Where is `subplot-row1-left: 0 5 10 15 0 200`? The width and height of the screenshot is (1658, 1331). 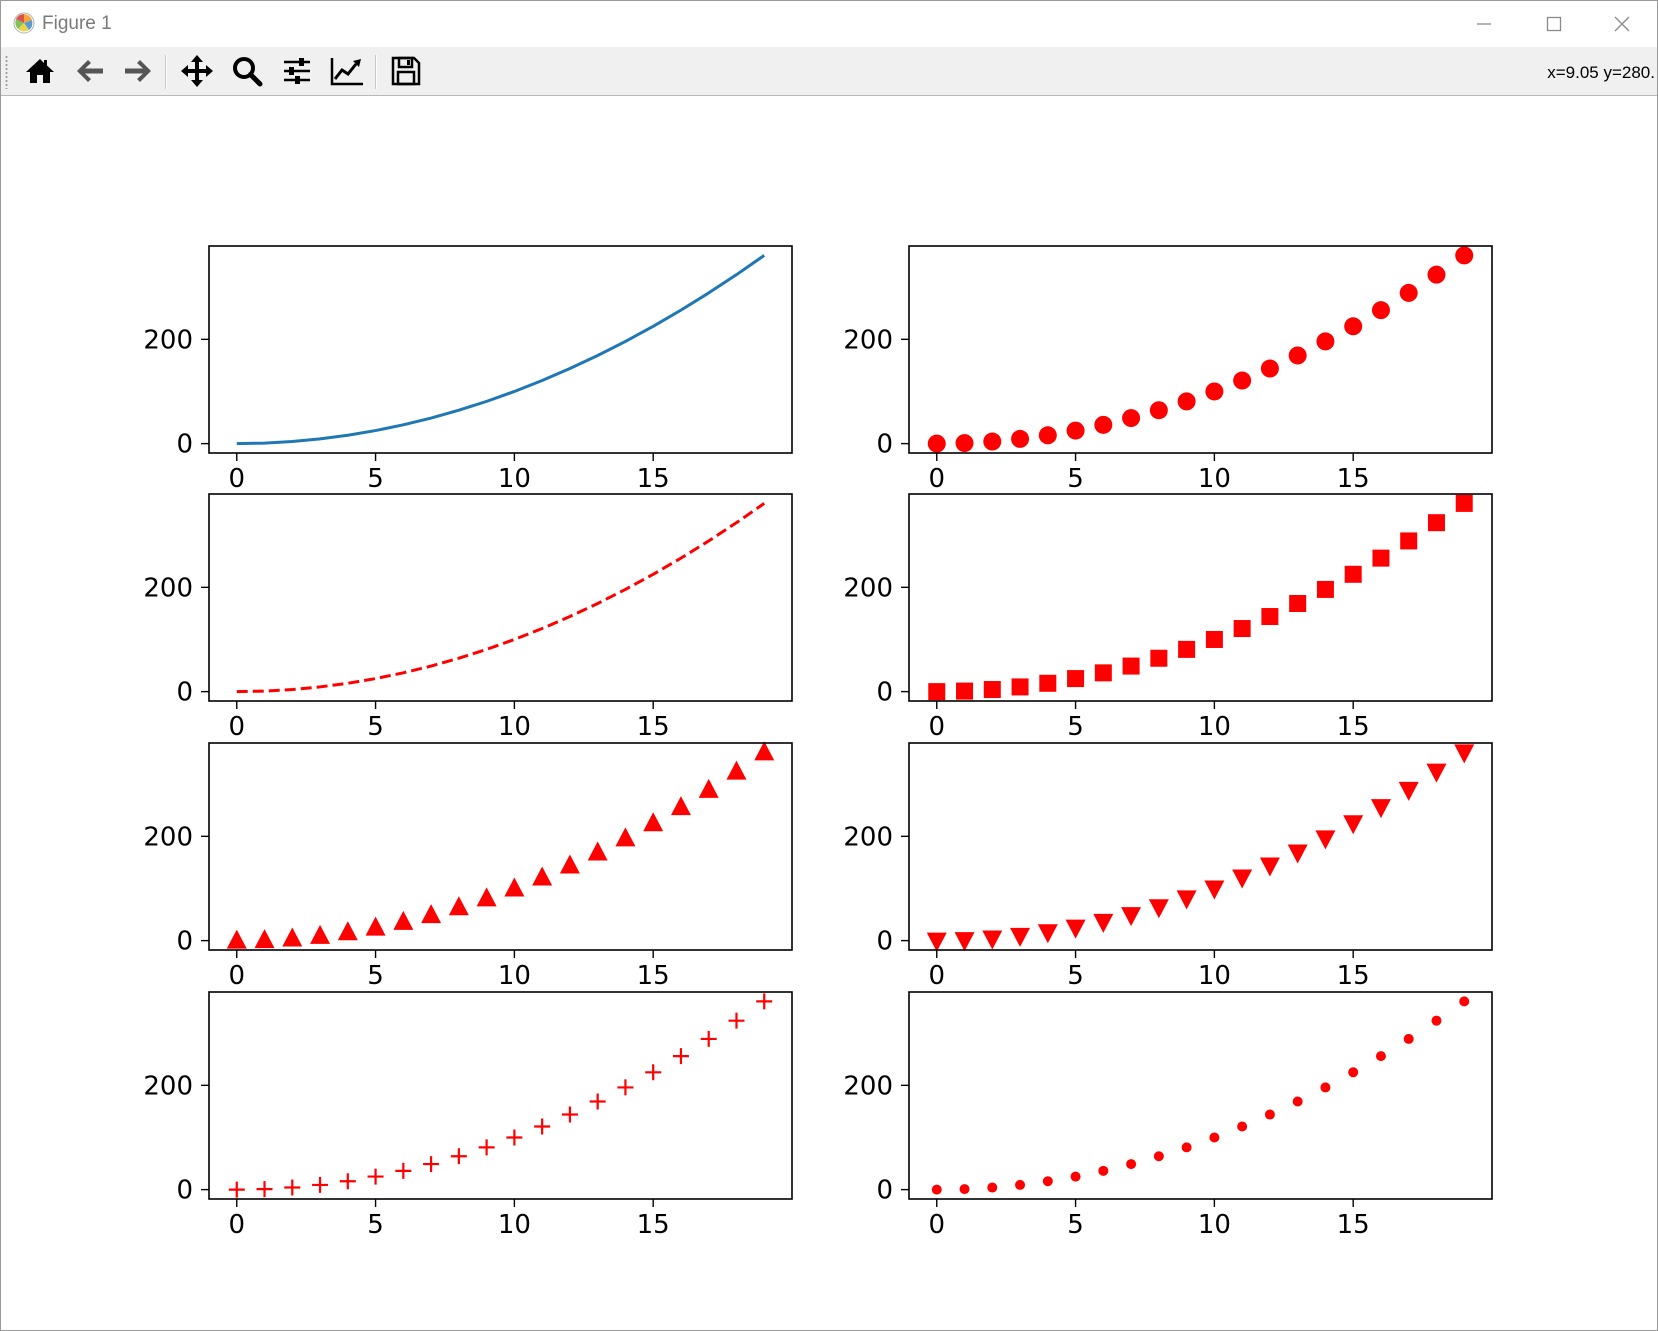
subplot-row1-left: 0 5 10 15 0 200 is located at coordinates (468, 369).